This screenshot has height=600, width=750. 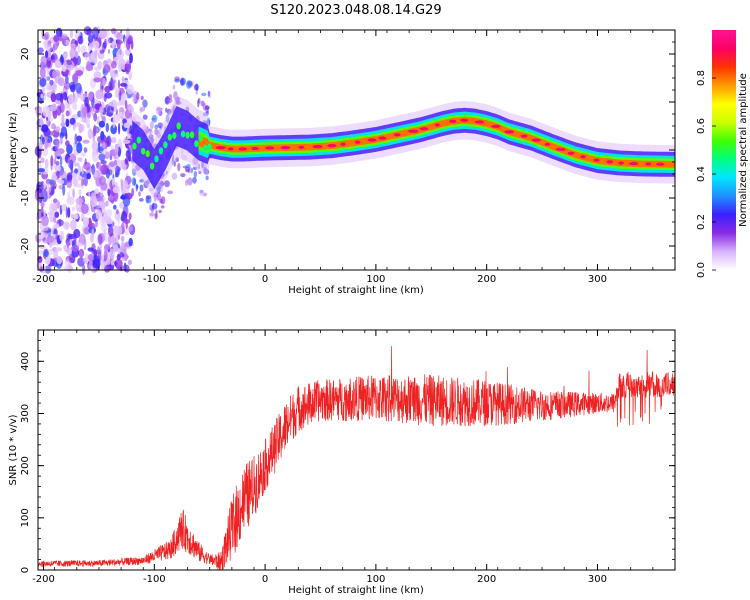 I want to click on colorbar-tick-label: 0.2, so click(x=701, y=222).